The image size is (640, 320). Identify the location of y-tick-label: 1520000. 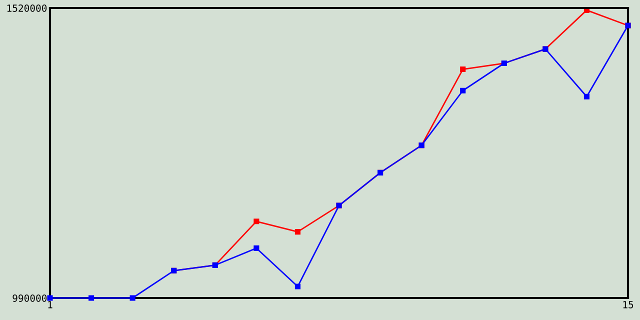
(27, 8).